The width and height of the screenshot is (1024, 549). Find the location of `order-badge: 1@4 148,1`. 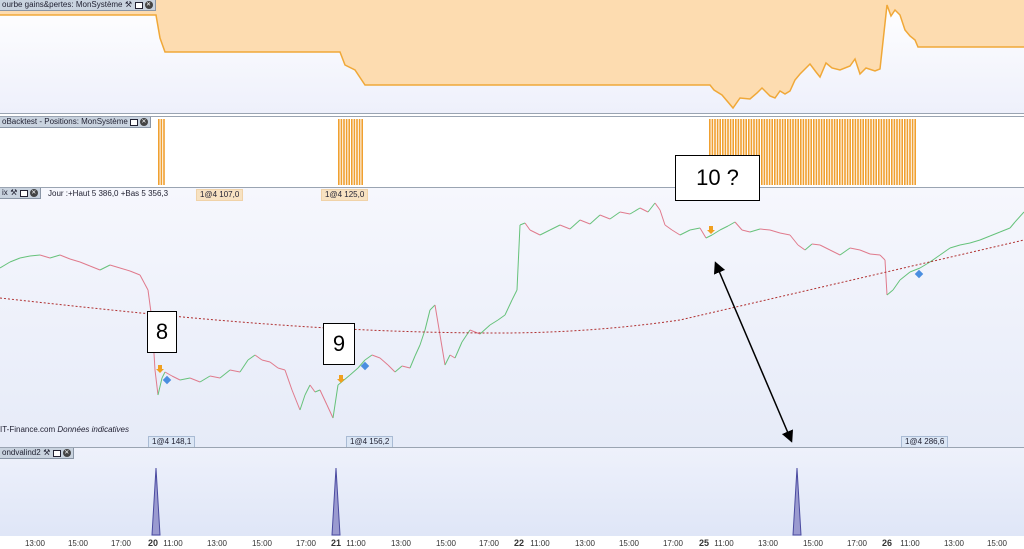

order-badge: 1@4 148,1 is located at coordinates (172, 441).